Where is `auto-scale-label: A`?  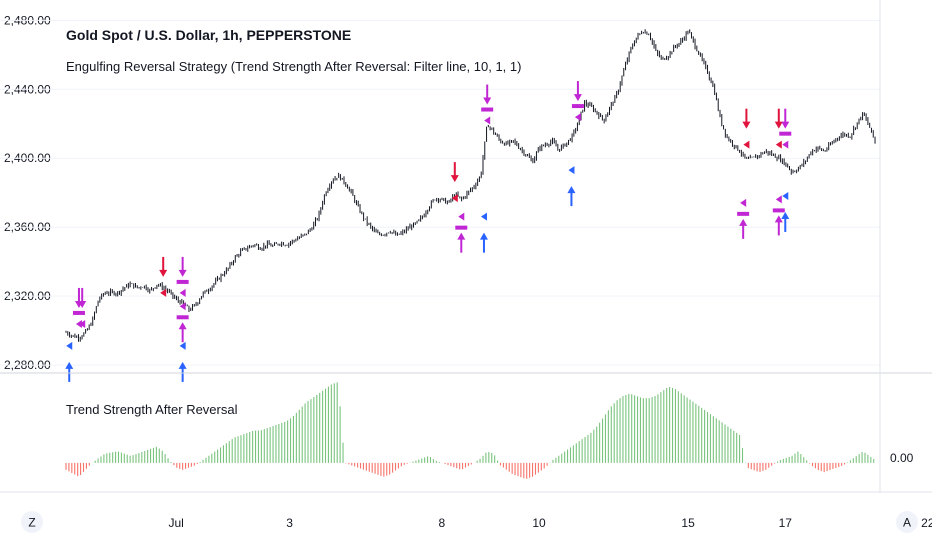 auto-scale-label: A is located at coordinates (907, 523).